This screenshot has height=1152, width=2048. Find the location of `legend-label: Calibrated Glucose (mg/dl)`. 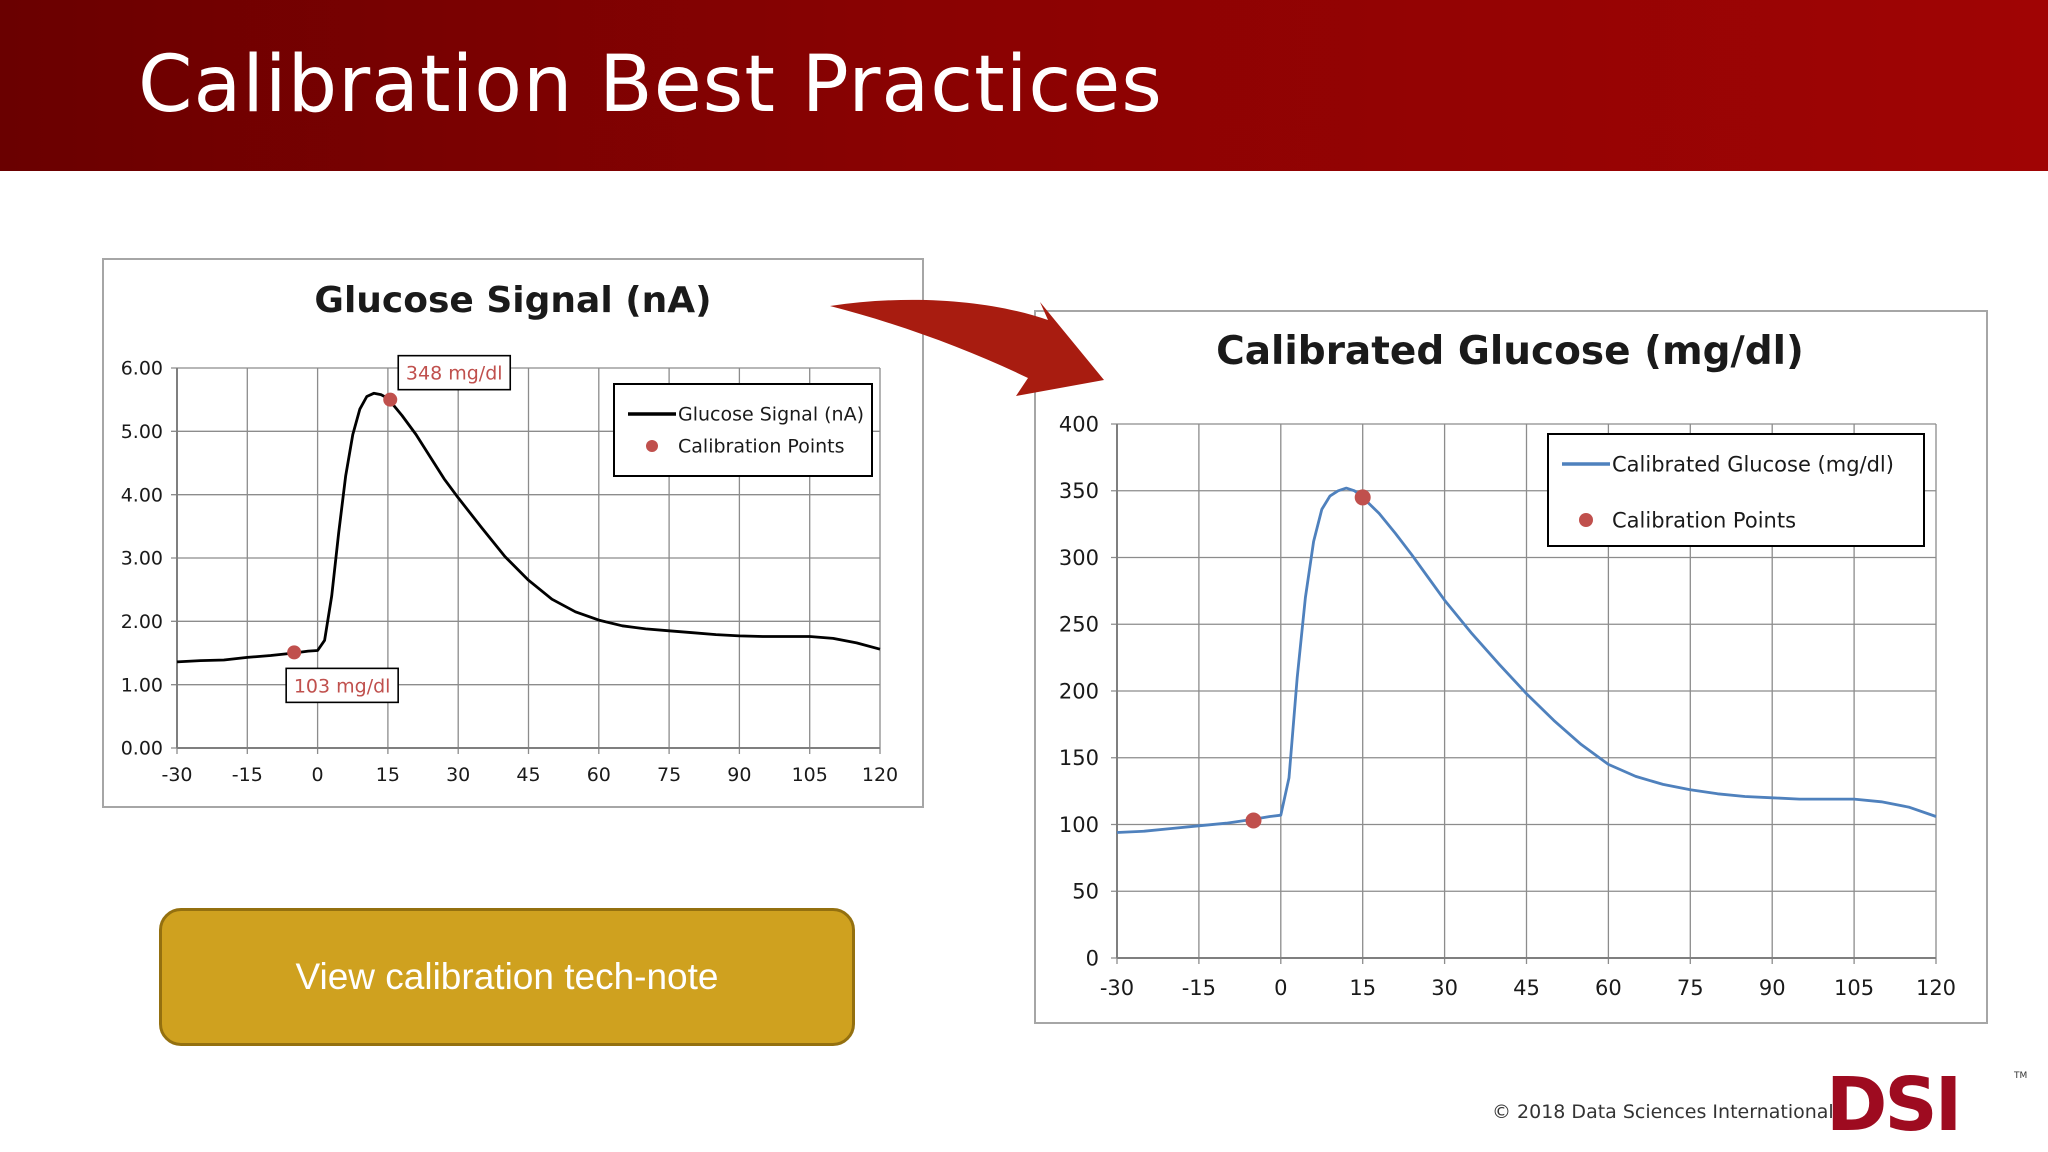

legend-label: Calibrated Glucose (mg/dl) is located at coordinates (1753, 464).